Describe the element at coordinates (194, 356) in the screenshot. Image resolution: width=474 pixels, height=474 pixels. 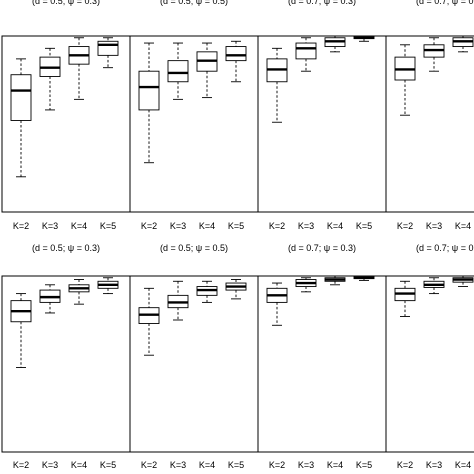
I see `panel-6: (d = 0.5; ψ = 0.5) K=2 K=3 K=4 K=5` at that location.